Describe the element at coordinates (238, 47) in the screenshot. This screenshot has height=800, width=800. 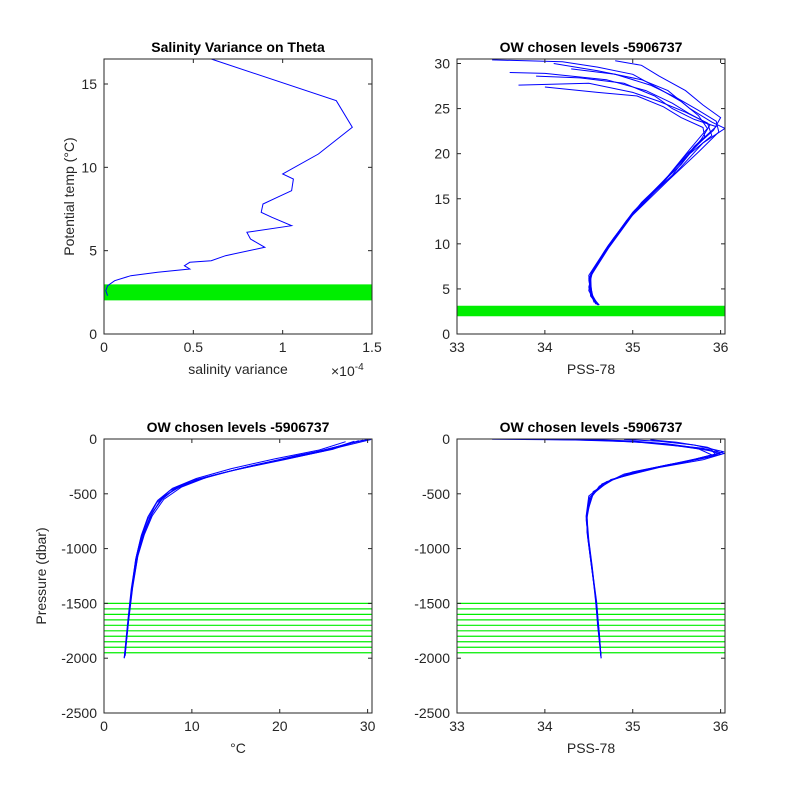
I see `chart-title: Salinity Variance on Theta` at that location.